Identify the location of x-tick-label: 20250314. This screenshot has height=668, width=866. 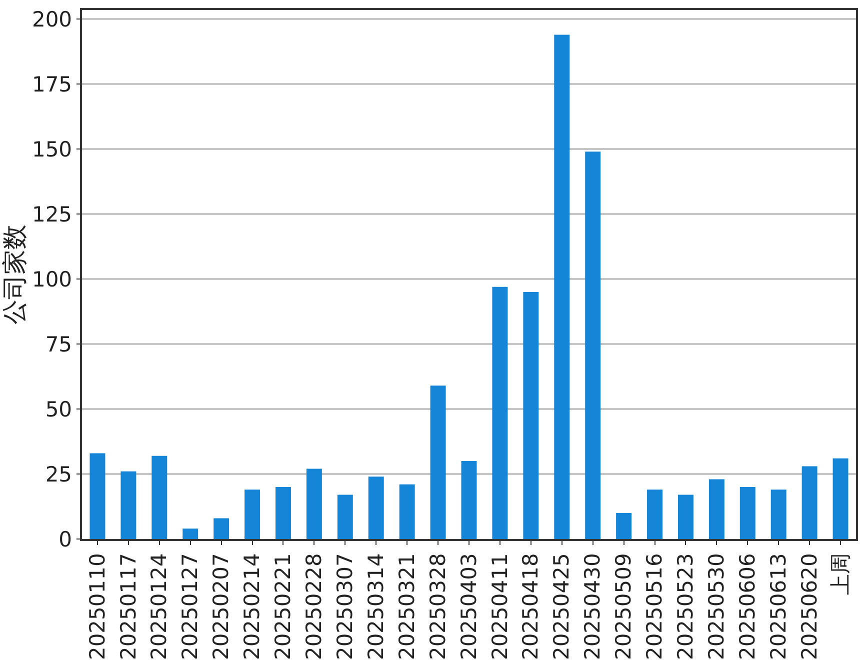
(376, 606).